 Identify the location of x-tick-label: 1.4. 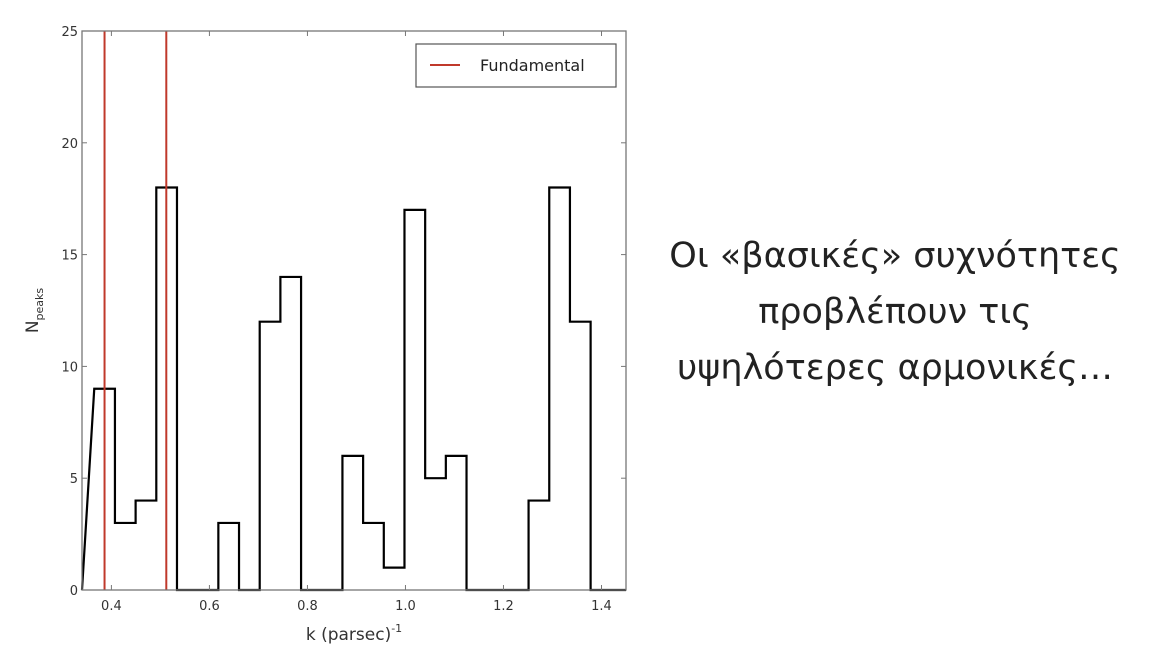
(601, 606).